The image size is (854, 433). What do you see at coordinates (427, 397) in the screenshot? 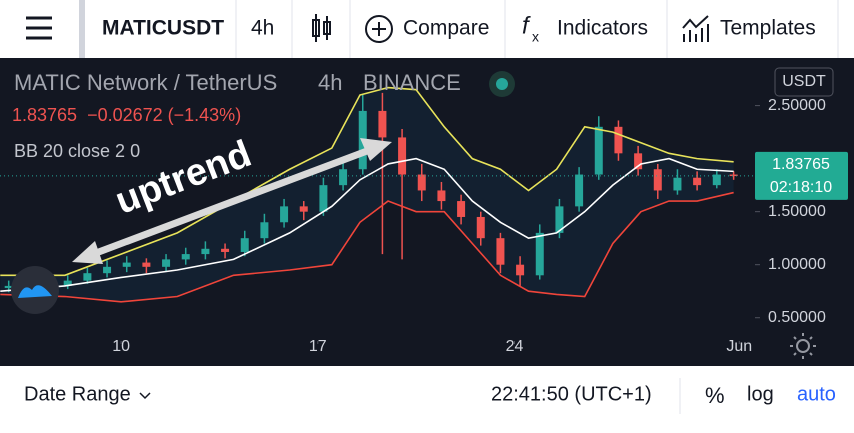
I see `footer` at bounding box center [427, 397].